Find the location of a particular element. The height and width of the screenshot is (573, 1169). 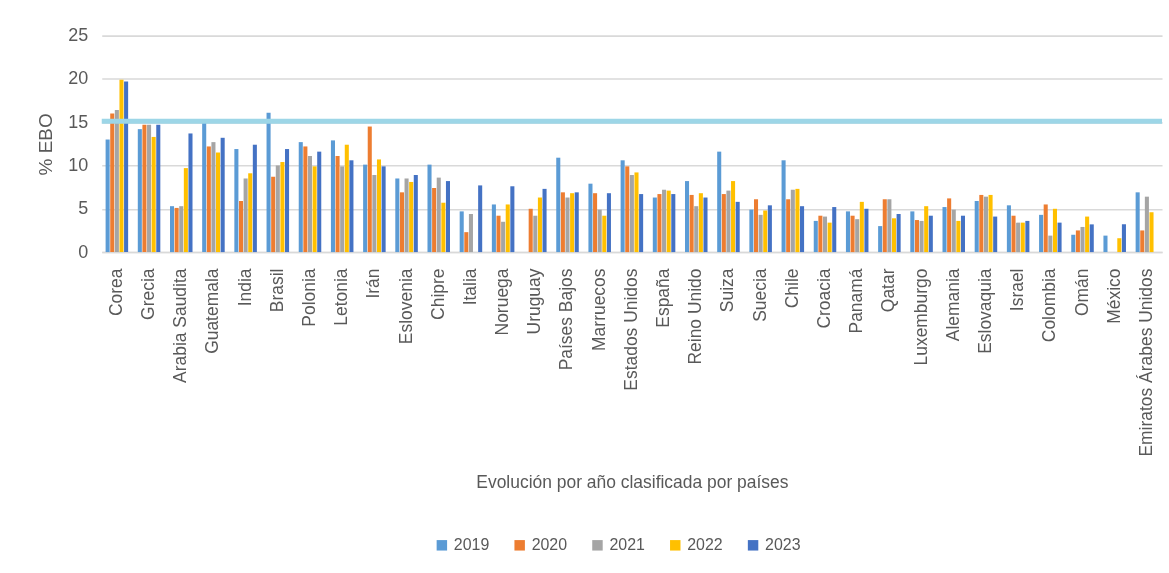

x-tick-label: Eslovenia is located at coordinates (405, 306).